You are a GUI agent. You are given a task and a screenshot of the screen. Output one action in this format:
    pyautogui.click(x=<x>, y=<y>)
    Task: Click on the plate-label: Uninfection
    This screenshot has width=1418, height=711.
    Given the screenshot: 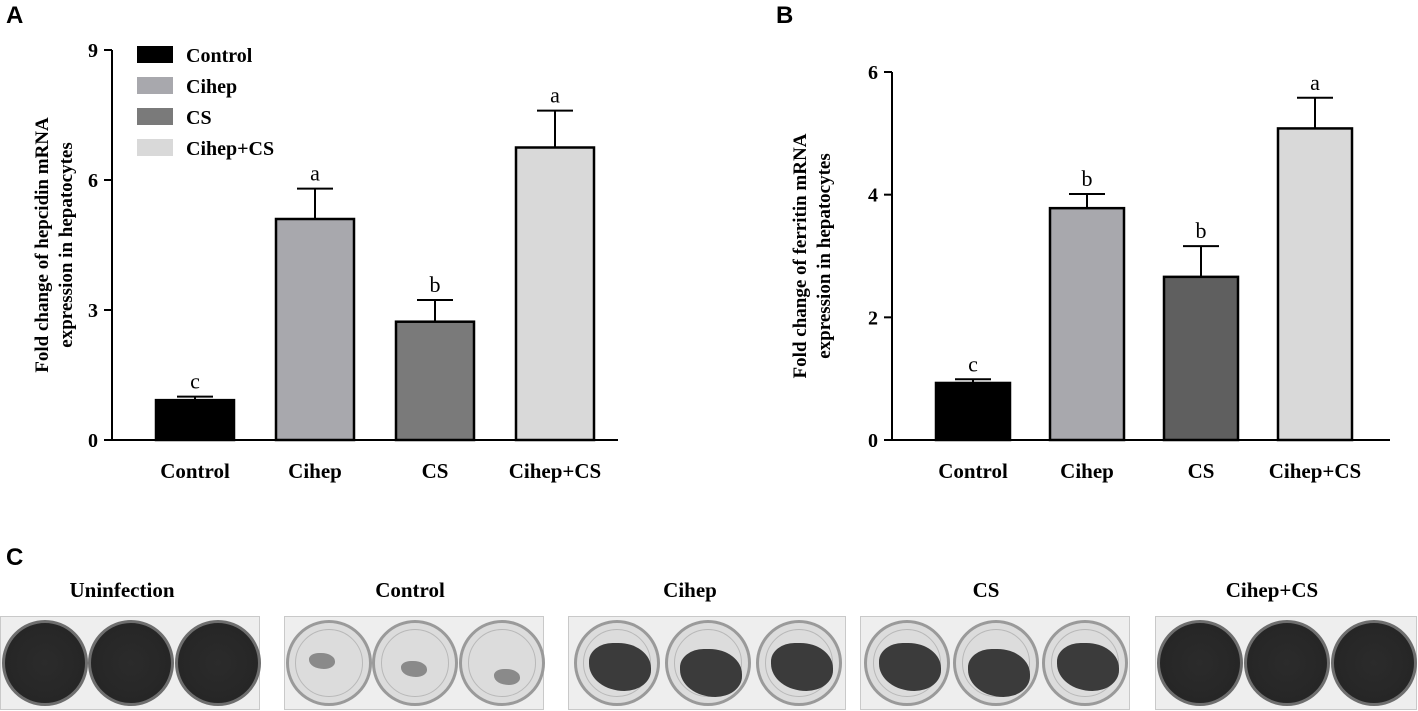 What is the action you would take?
    pyautogui.click(x=122, y=590)
    